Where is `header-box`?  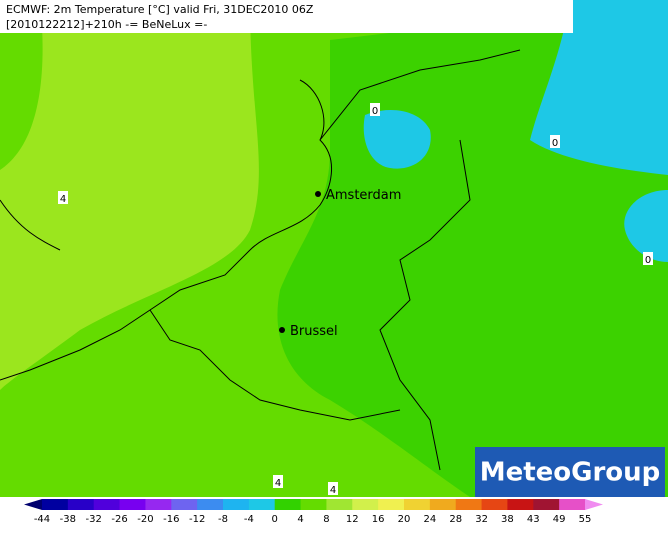 header-box is located at coordinates (286, 16).